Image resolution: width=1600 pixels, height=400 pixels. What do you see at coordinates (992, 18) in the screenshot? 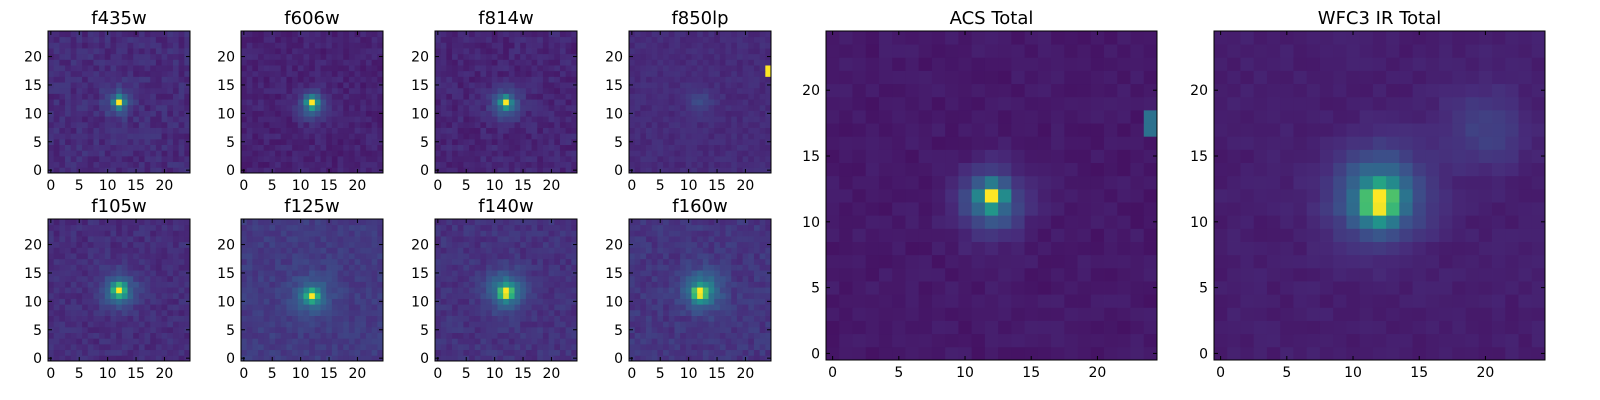
I see `panel-title: ACS Total` at bounding box center [992, 18].